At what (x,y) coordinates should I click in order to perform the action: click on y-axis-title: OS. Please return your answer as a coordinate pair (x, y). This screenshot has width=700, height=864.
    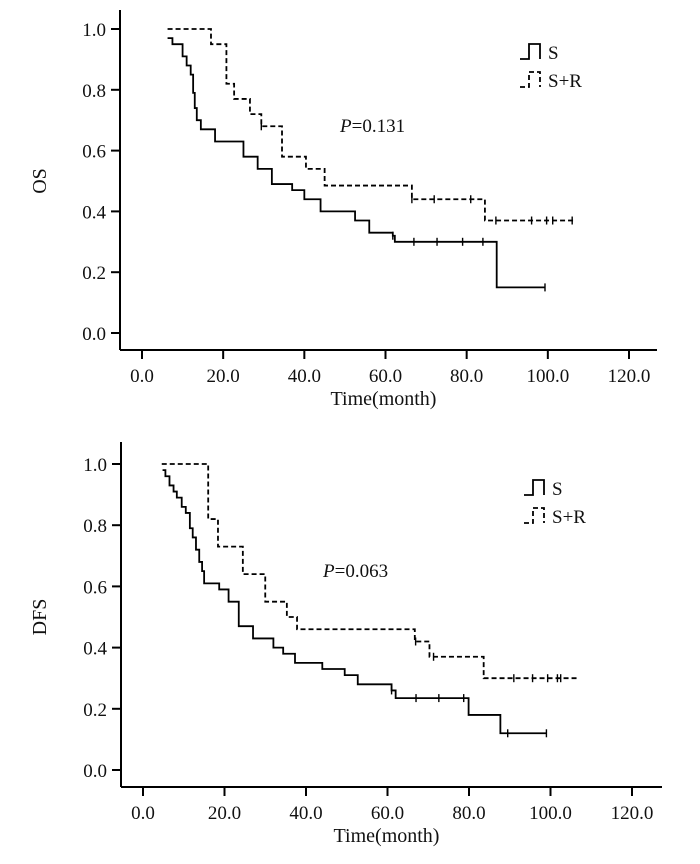
    Looking at the image, I should click on (40, 181).